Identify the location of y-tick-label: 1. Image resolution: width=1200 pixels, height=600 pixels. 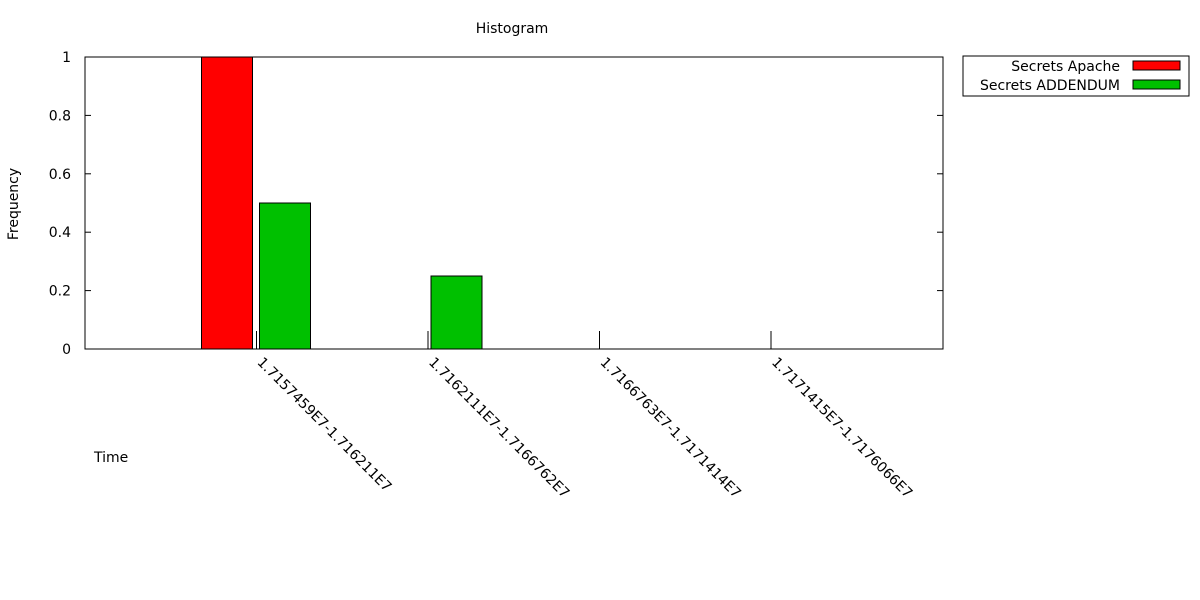
(66, 58).